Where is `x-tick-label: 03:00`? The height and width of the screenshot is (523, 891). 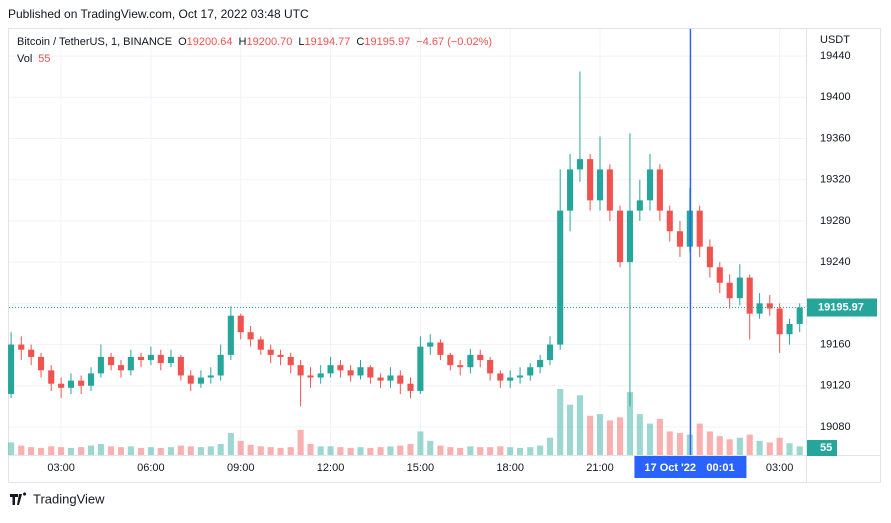 x-tick-label: 03:00 is located at coordinates (61, 468).